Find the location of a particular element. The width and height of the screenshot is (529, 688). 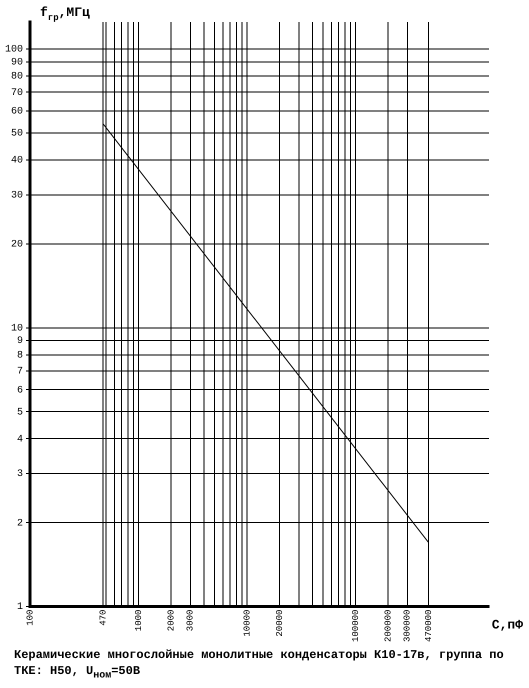

y-tick-label: 4 is located at coordinates (20, 440).